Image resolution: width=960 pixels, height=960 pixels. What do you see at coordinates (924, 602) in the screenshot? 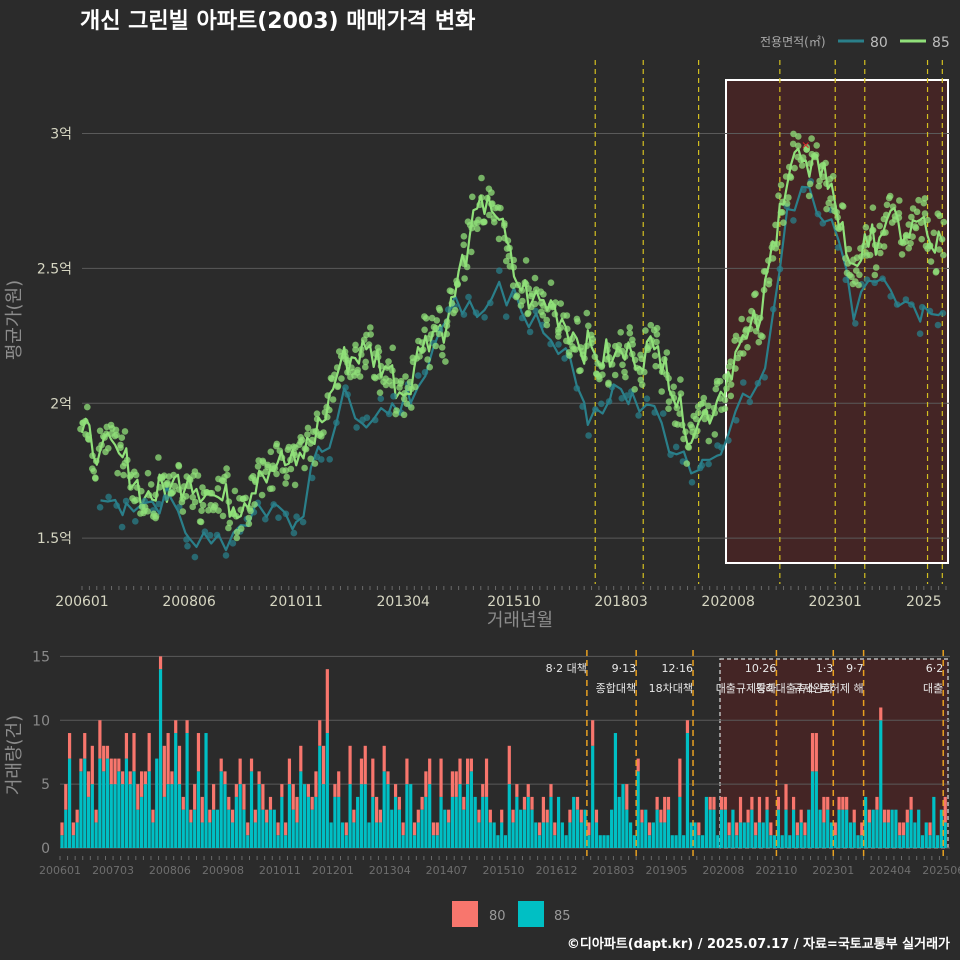
I see `price-x-tick-label: 2025` at bounding box center [924, 602].